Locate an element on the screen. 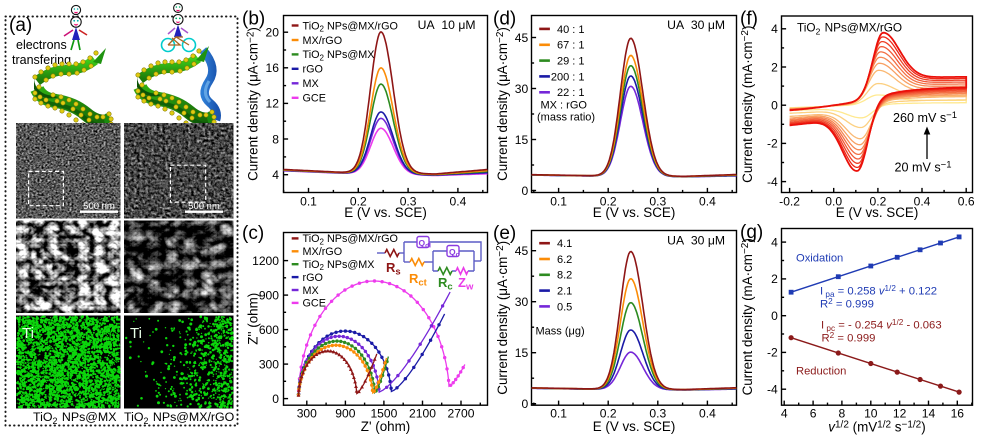 Image resolution: width=987 pixels, height=443 pixels. svg-text: 200 : 1 is located at coordinates (568, 77).